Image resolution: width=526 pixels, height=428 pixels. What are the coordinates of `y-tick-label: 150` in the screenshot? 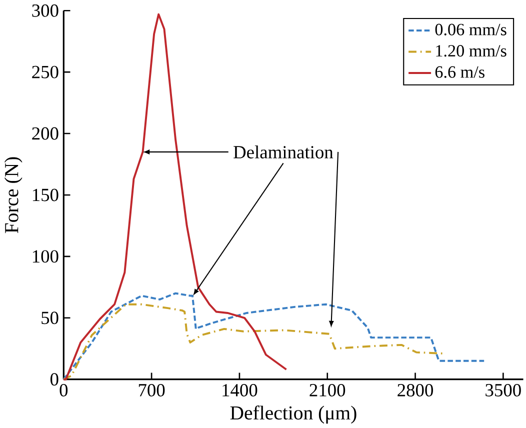 It's located at (45, 195).